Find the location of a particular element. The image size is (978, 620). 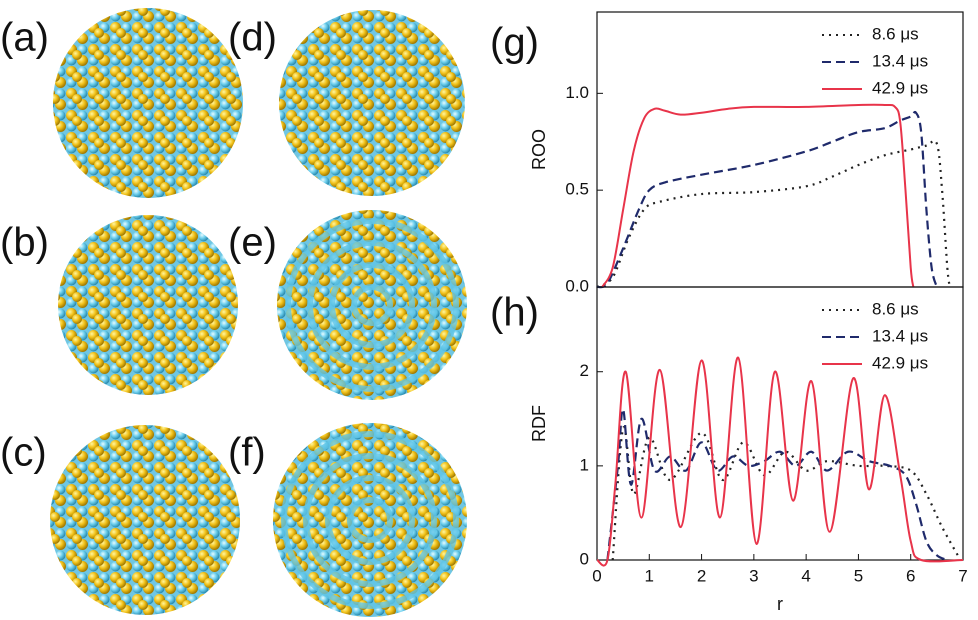

panel-label: (f) is located at coordinates (247, 453).